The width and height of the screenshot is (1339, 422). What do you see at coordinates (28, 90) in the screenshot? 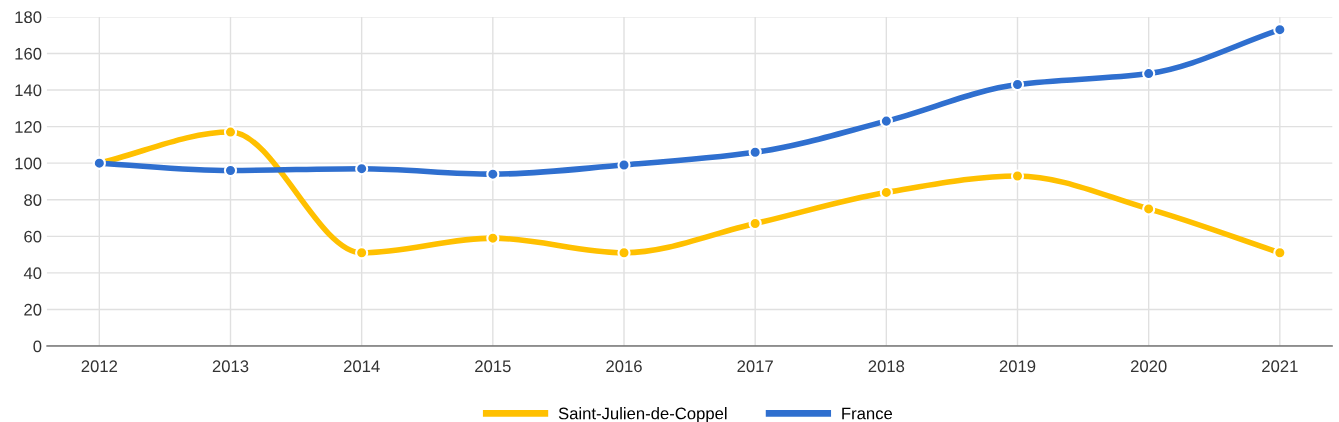
I see `y-tick-label: 140` at bounding box center [28, 90].